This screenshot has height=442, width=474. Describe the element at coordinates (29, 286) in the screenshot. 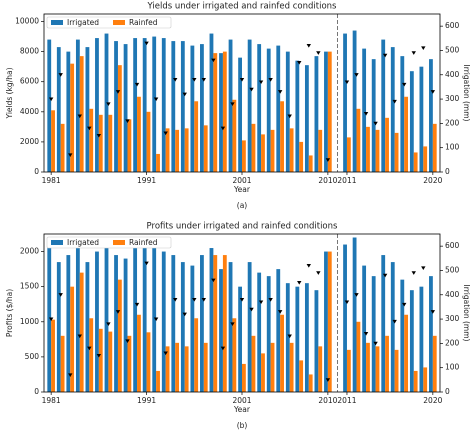

I see `y-tick-label: 1500` at that location.